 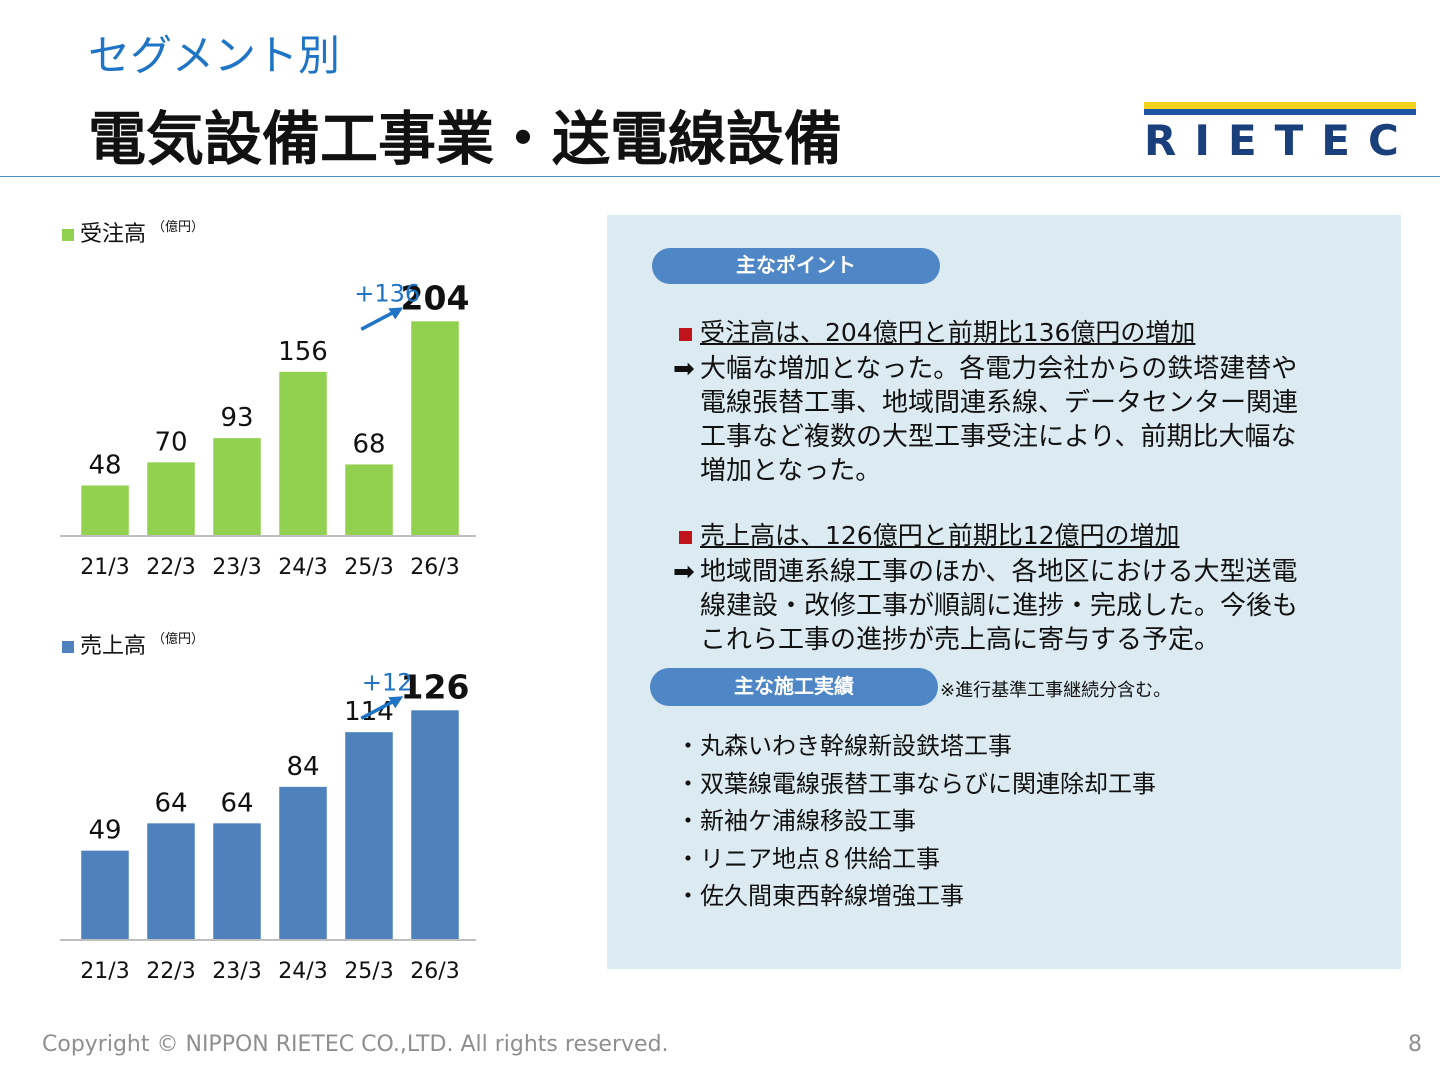 I want to click on sales-unit-label: （億円）, so click(x=178, y=639).